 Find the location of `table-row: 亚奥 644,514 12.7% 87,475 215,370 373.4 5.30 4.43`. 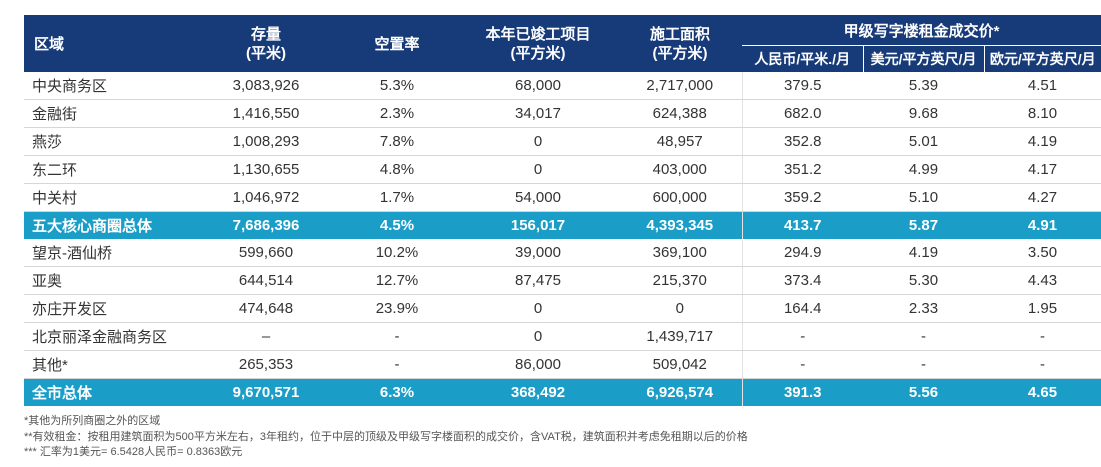

table-row: 亚奥 644,514 12.7% 87,475 215,370 373.4 5.30 4.43 is located at coordinates (562, 280).